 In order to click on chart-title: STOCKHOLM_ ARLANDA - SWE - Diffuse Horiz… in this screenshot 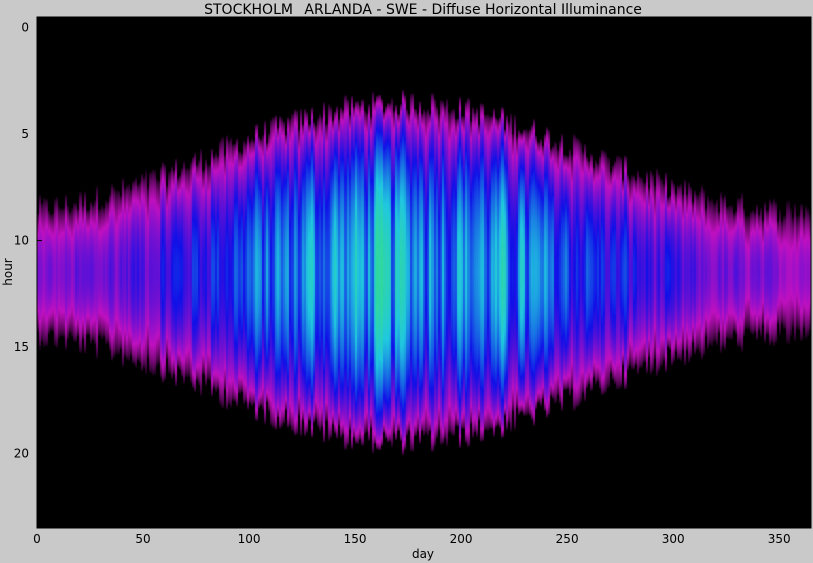, I will do `click(423, 10)`.